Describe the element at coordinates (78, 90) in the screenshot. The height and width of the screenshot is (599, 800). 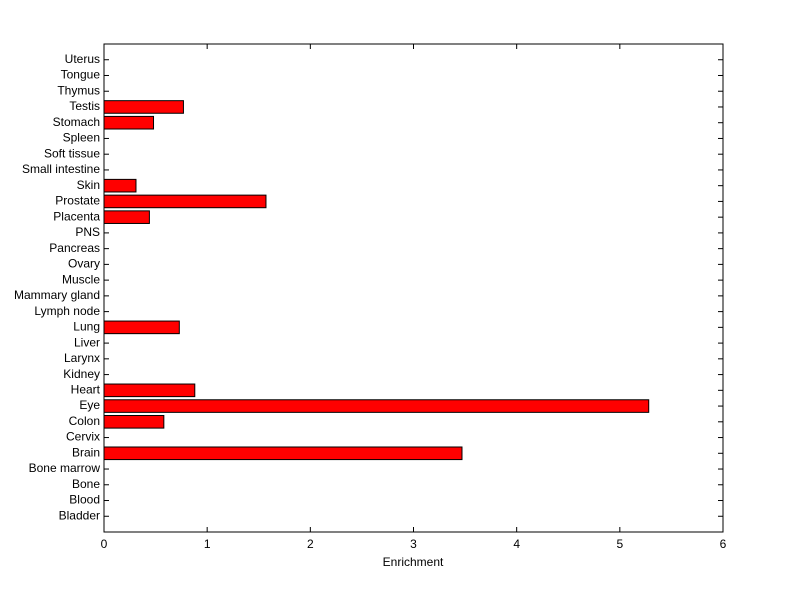
I see `y-tick-label: Thymus` at that location.